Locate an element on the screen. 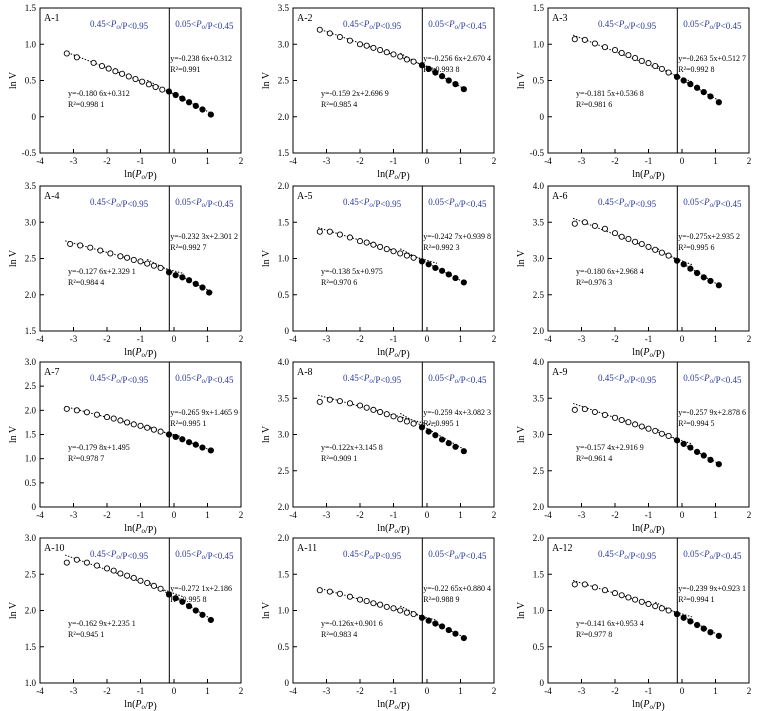 The width and height of the screenshot is (768, 711). panel-title: A-7 is located at coordinates (52, 372).